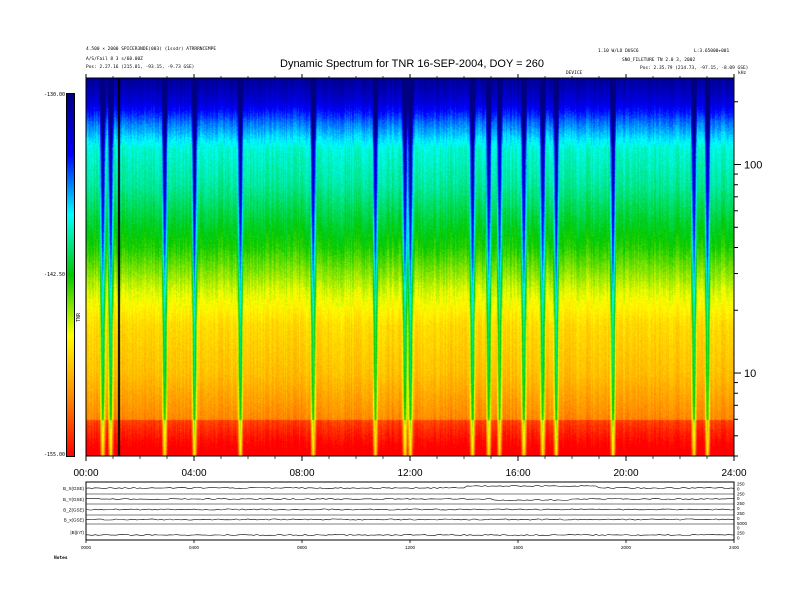 The height and width of the screenshot is (612, 792). Describe the element at coordinates (712, 51) in the screenshot. I see `header-info-right-2: L:3.65000+001` at that location.